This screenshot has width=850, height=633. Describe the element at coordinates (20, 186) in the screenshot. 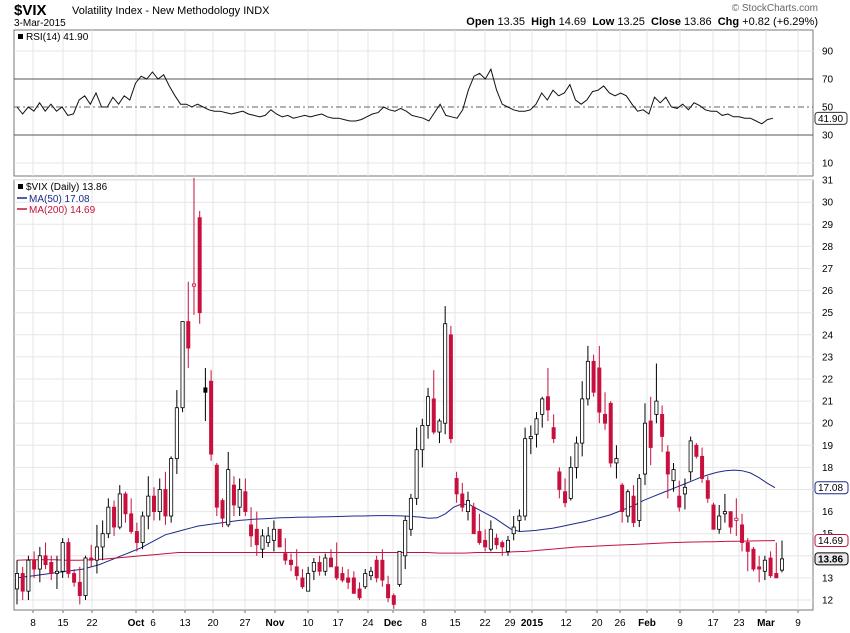

I see `vix-legend-icon` at that location.